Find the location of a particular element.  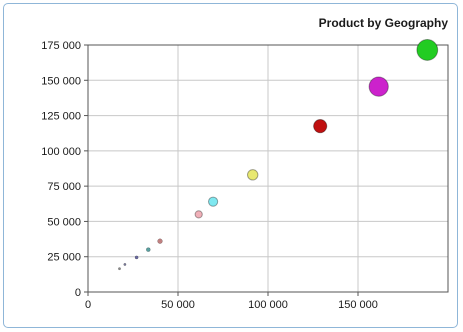

y-tick-label: 175 000 is located at coordinates (61, 46).